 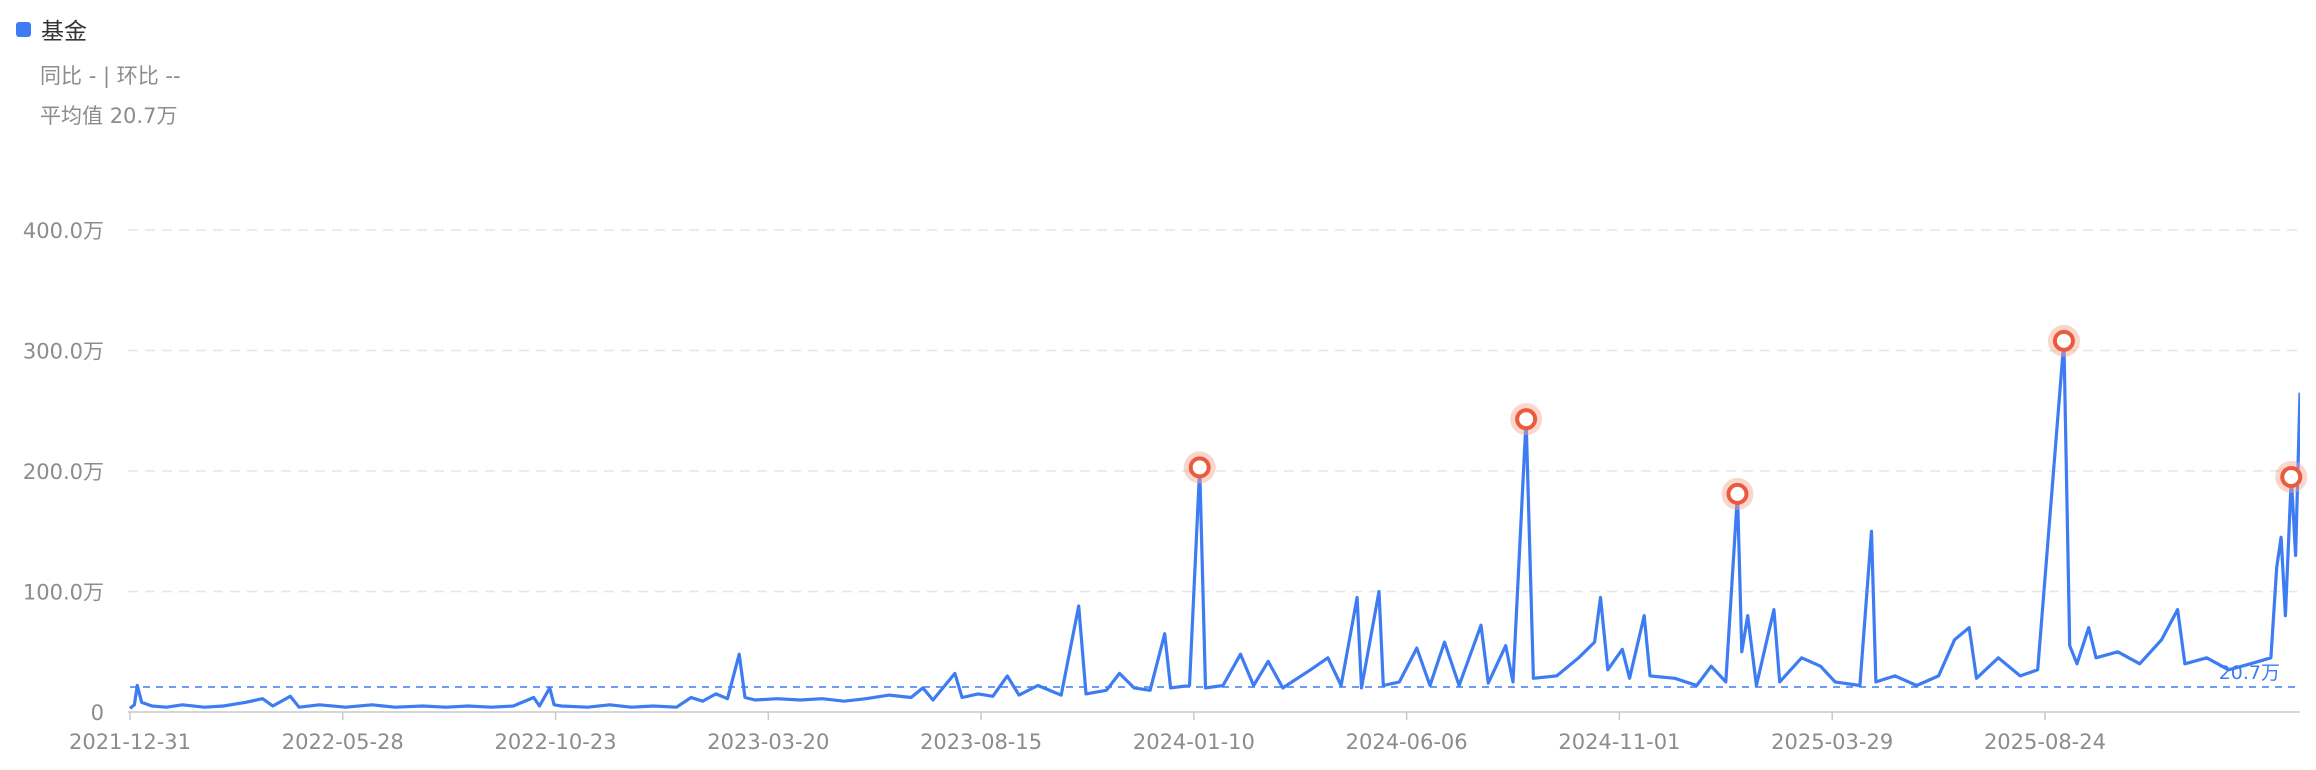 I want to click on x-tick-label: 2023-03-20, so click(x=768, y=742).